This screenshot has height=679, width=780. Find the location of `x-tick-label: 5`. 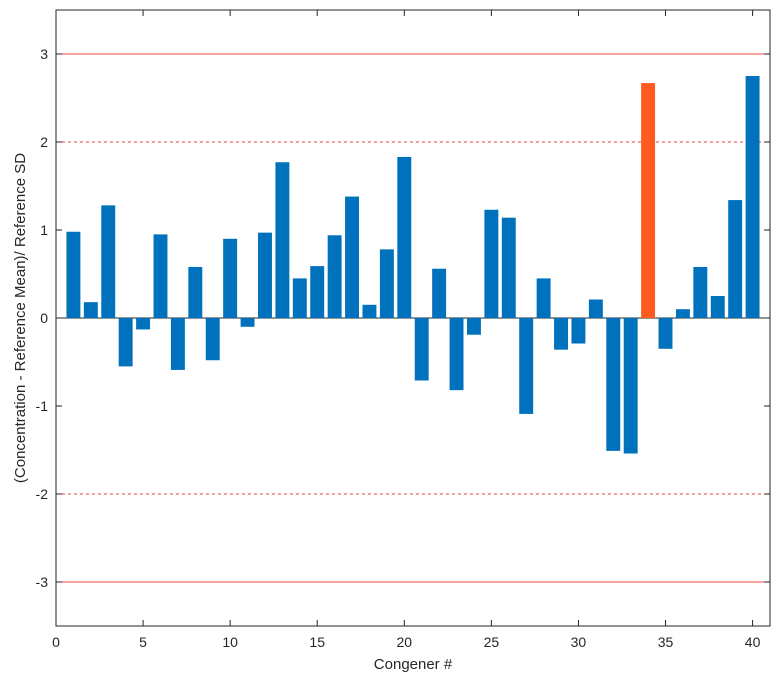

x-tick-label: 5 is located at coordinates (143, 642).